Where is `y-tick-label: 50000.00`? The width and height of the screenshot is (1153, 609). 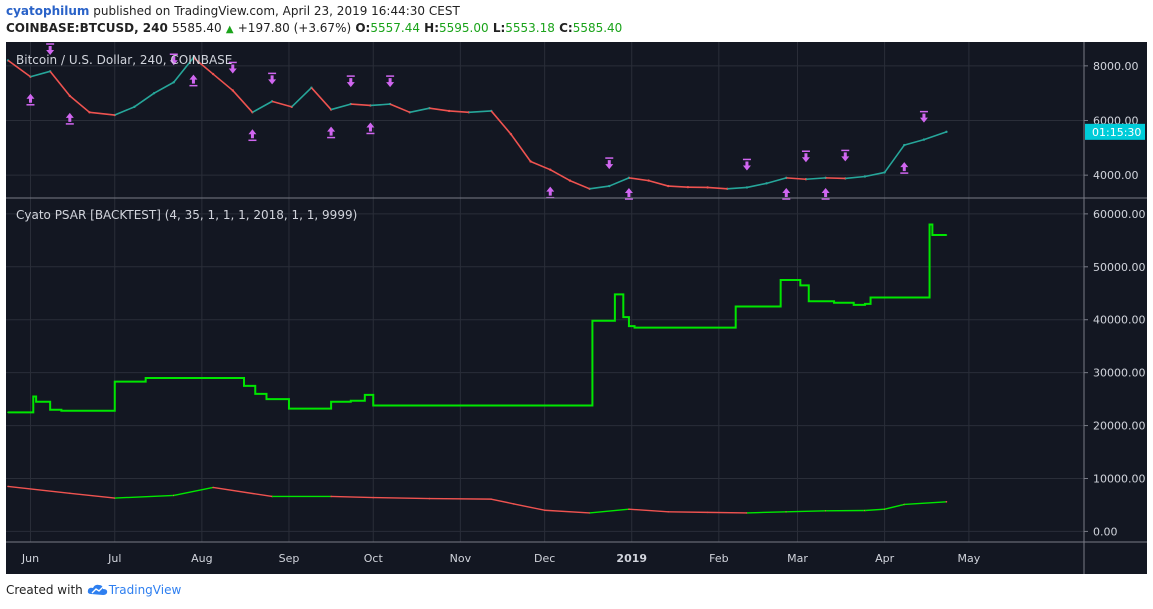 y-tick-label: 50000.00 is located at coordinates (1119, 267).